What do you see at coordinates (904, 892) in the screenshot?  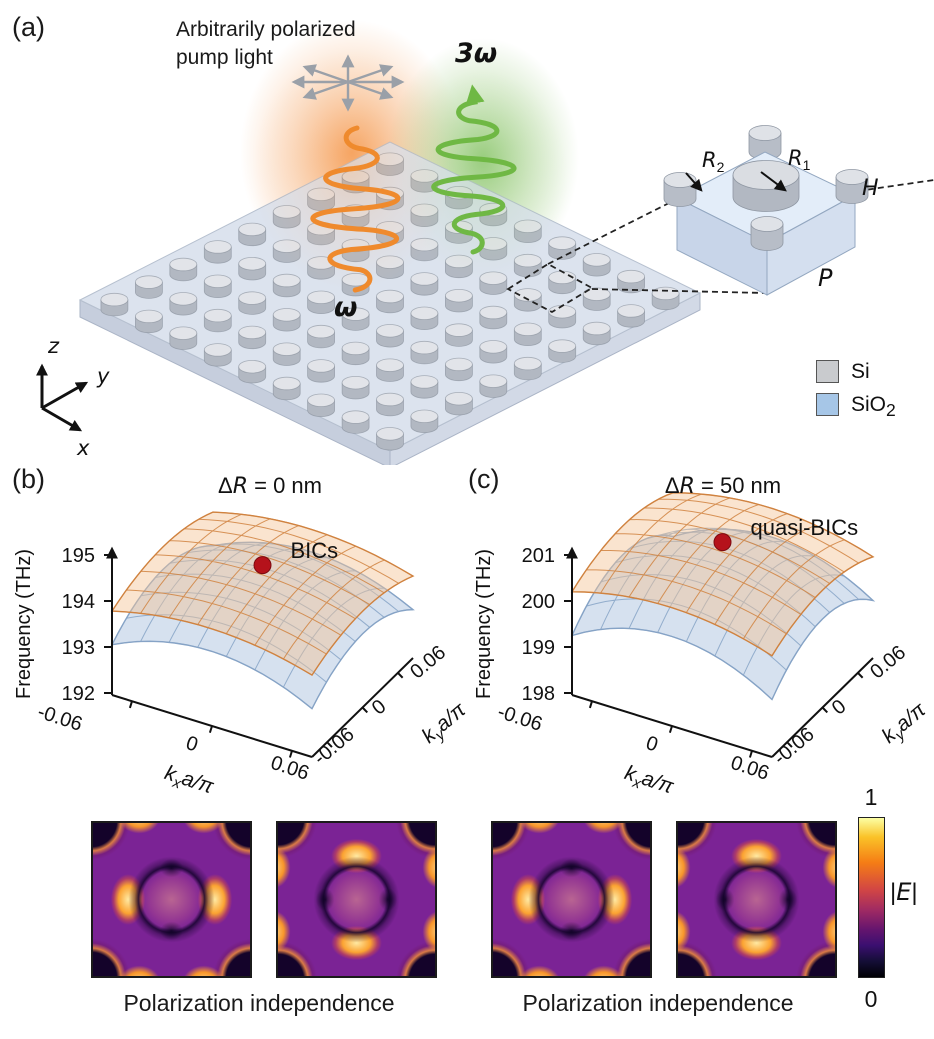 I see `colorbar-quantity-label: |E|` at bounding box center [904, 892].